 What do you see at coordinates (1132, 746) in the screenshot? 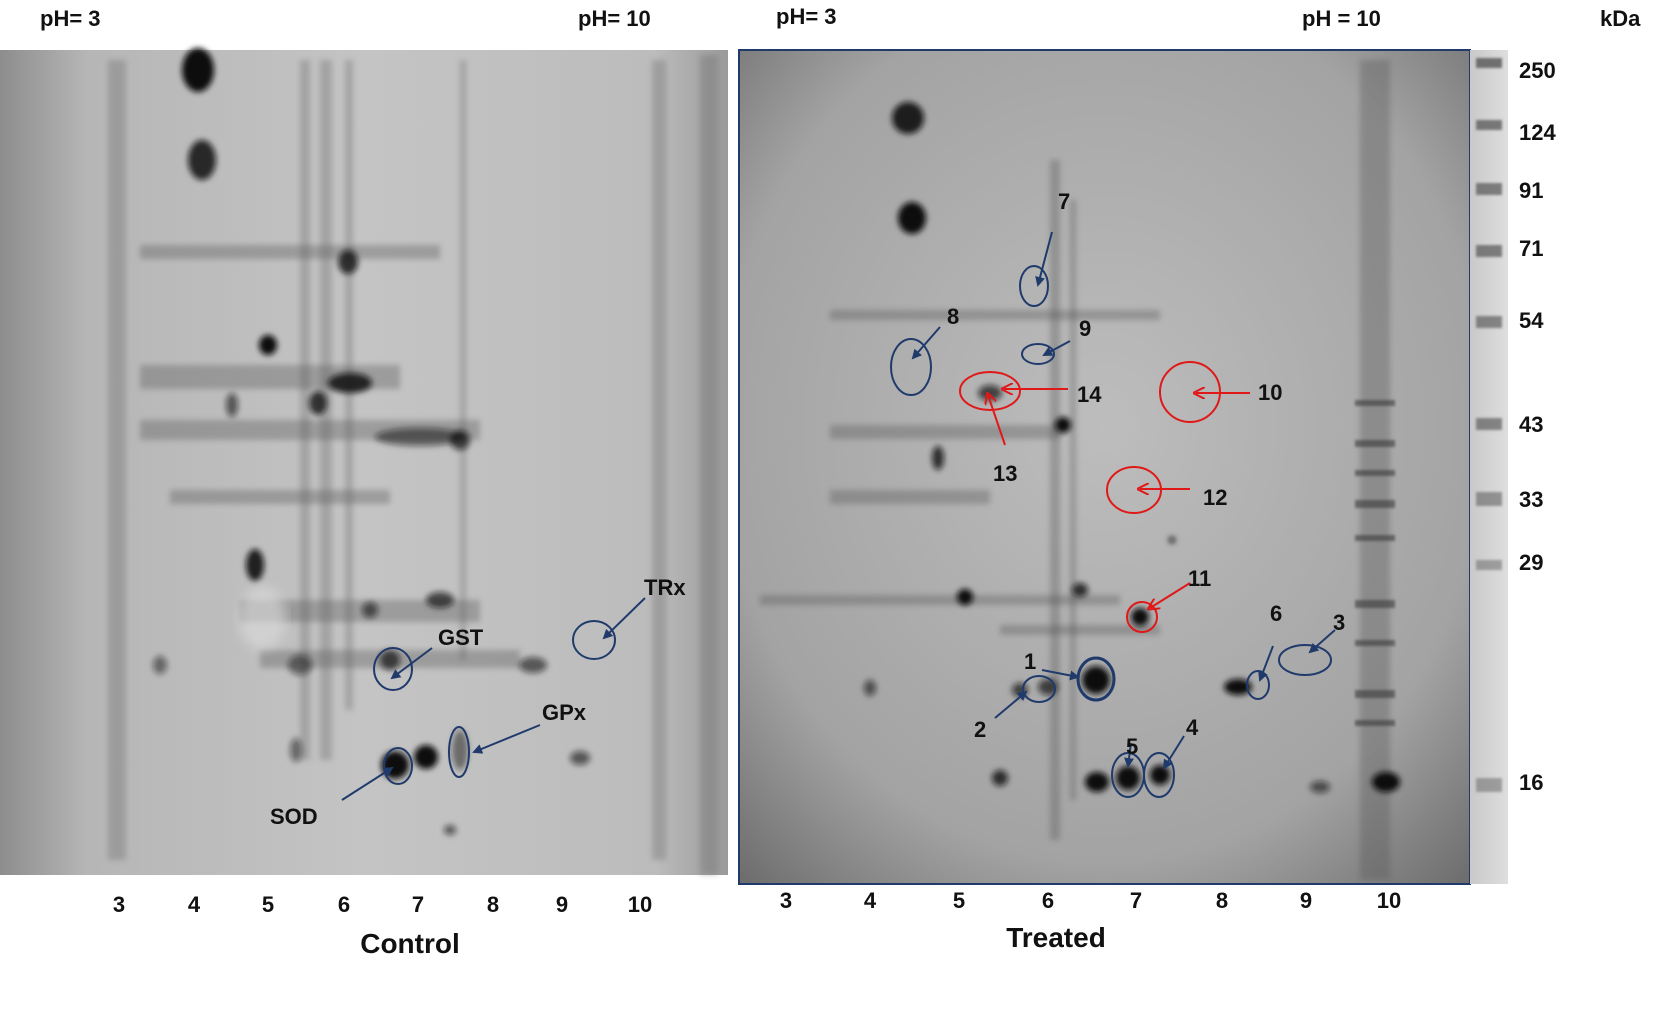
I see `spot-5-label: 5` at bounding box center [1132, 746].